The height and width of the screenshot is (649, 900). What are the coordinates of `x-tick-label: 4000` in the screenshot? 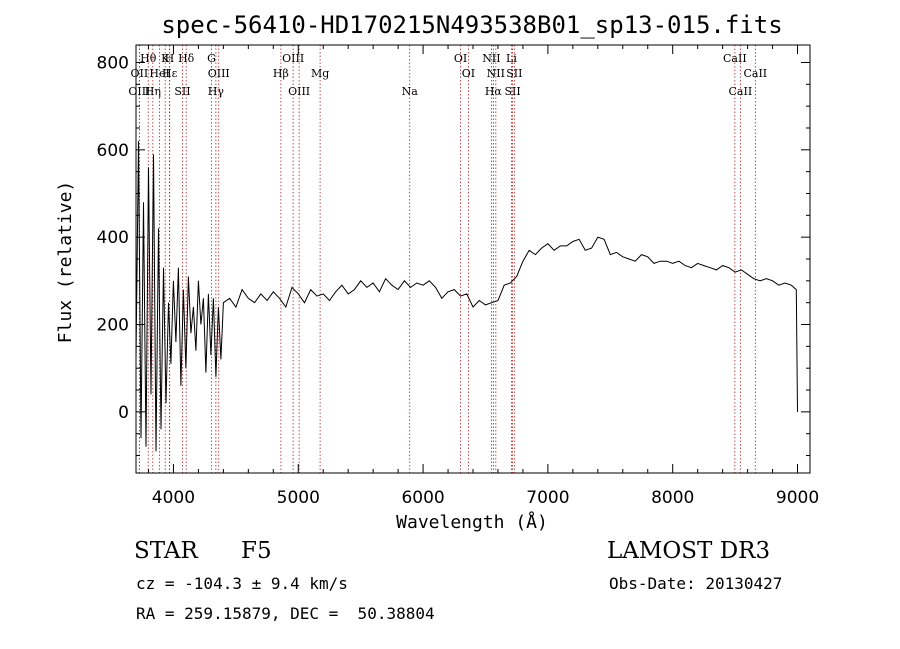 It's located at (173, 498).